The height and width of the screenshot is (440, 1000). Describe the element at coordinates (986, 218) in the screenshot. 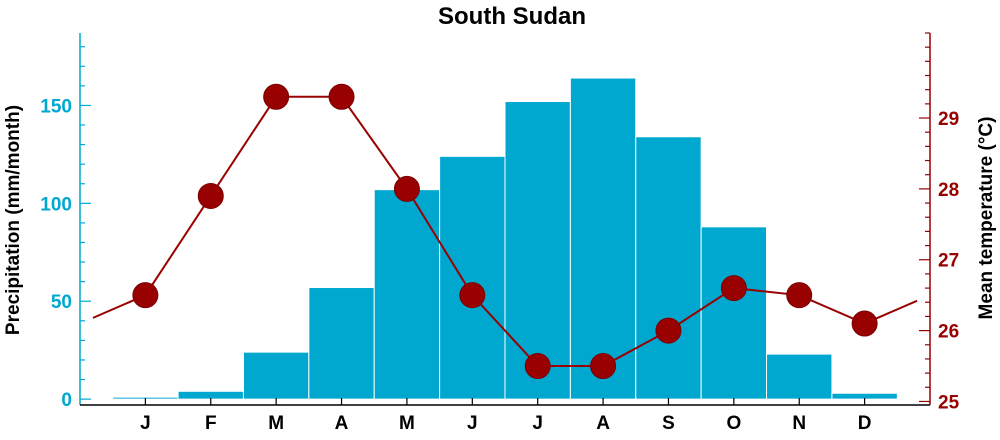

I see `right-axis-title: Mean temperature (°C)` at that location.